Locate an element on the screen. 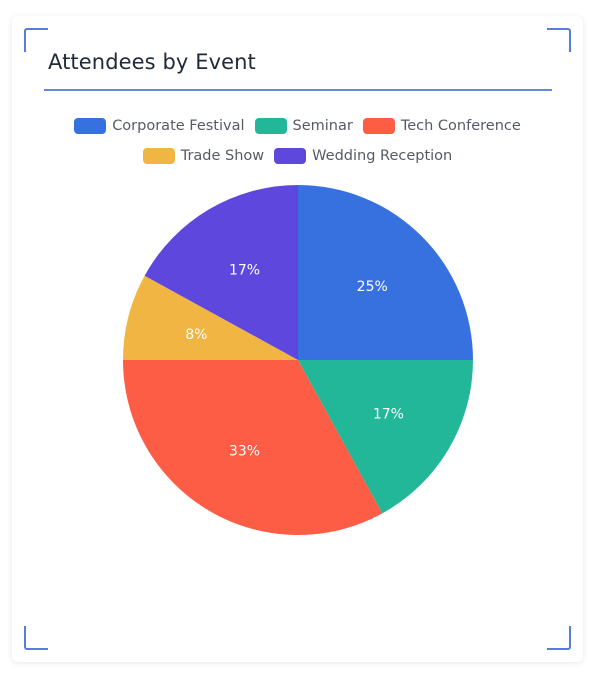 The height and width of the screenshot is (678, 603). corner-top-left is located at coordinates (36, 40).